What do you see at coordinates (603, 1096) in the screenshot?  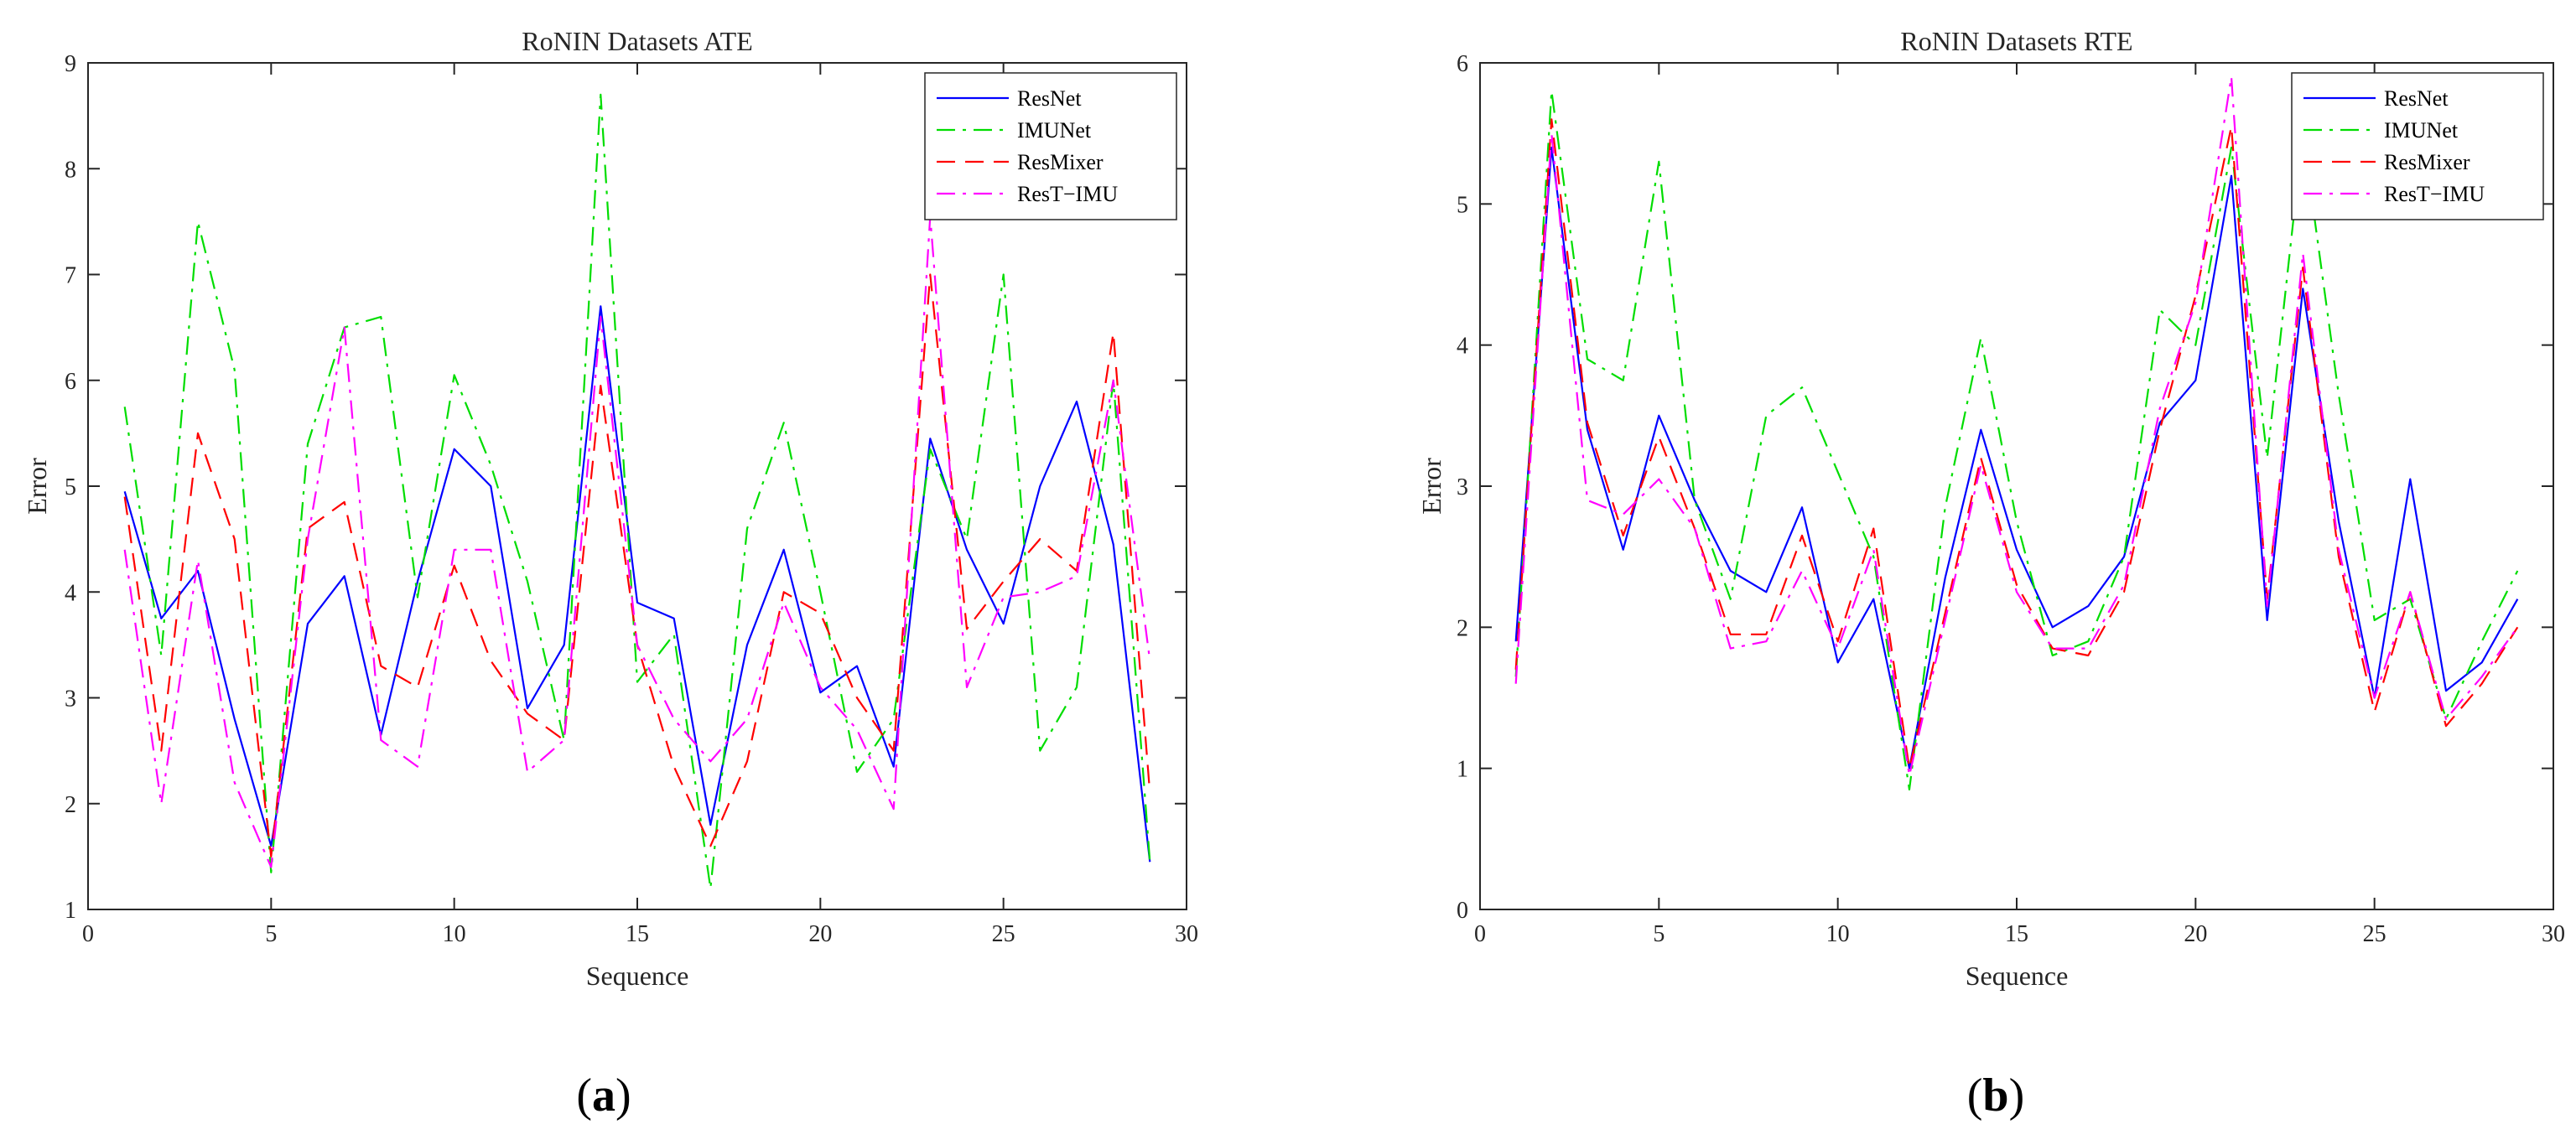 I see `panel-label-a: (a)` at bounding box center [603, 1096].